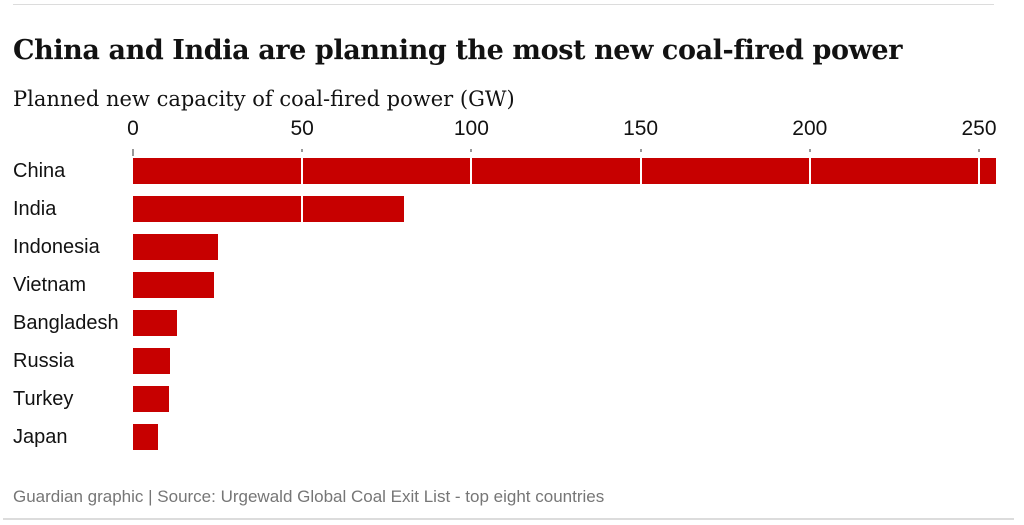  Describe the element at coordinates (35, 209) in the screenshot. I see `category-label-india: India` at that location.